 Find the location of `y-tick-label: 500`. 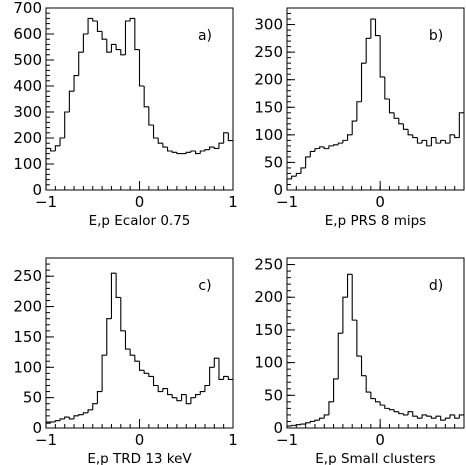

y-tick-label: 500 is located at coordinates (27, 60).